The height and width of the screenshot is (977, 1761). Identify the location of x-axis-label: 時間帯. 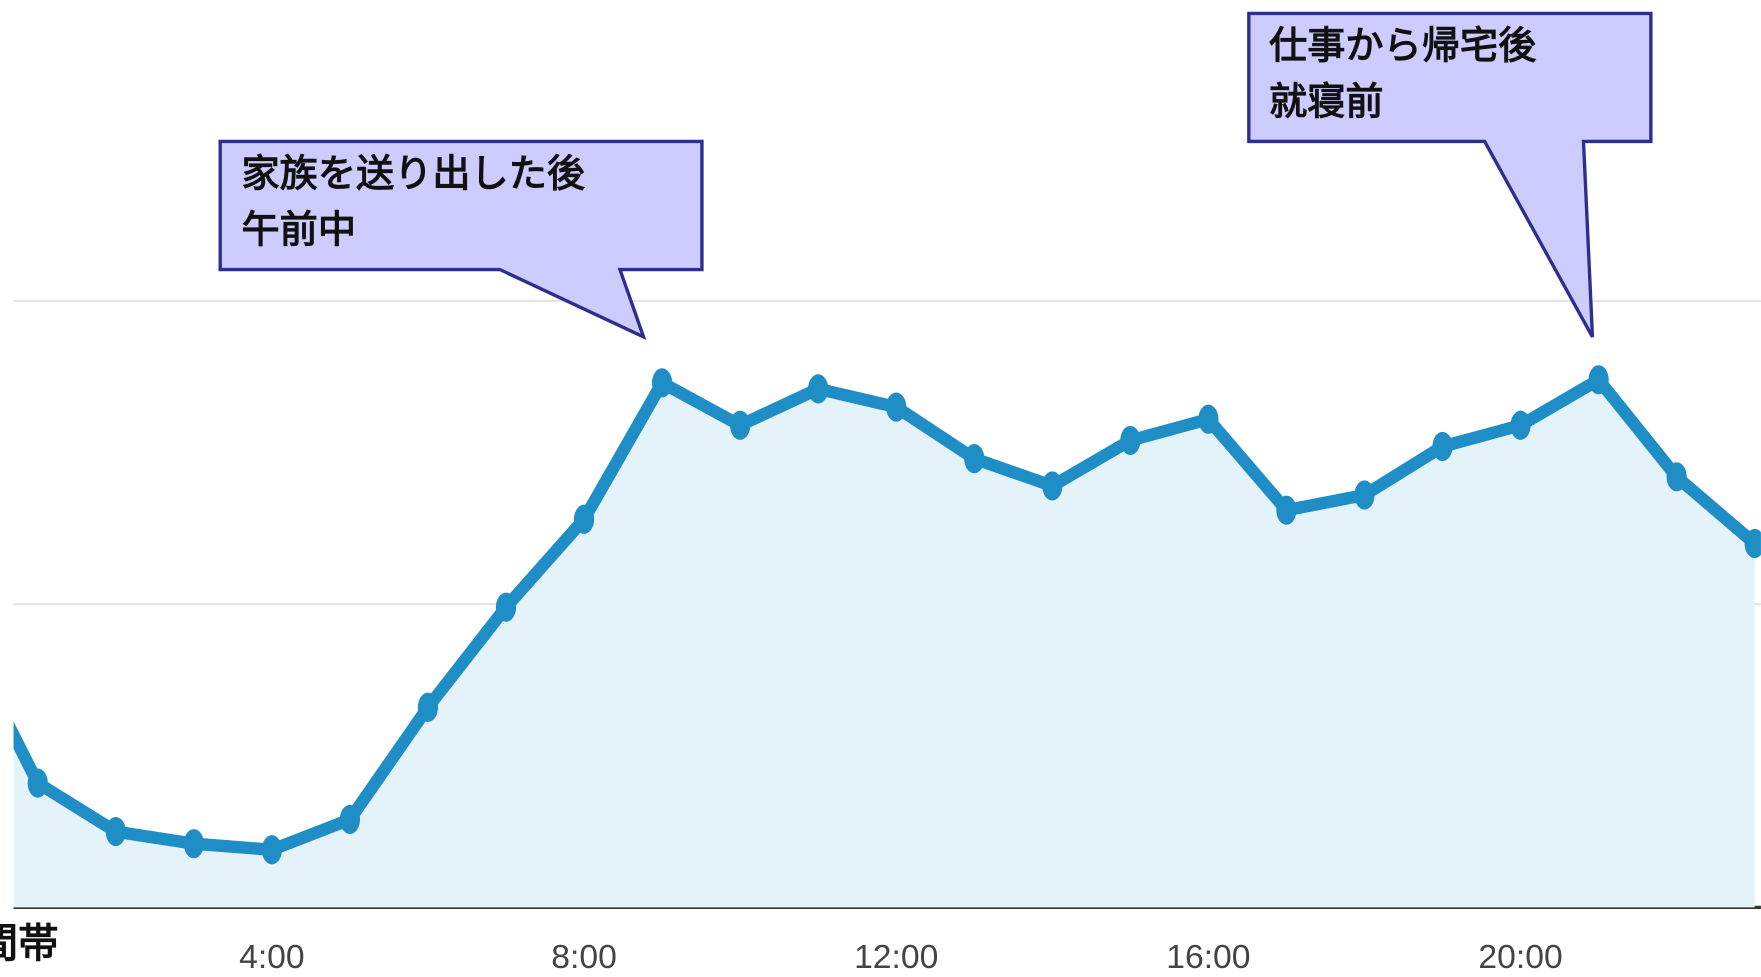
(29, 943).